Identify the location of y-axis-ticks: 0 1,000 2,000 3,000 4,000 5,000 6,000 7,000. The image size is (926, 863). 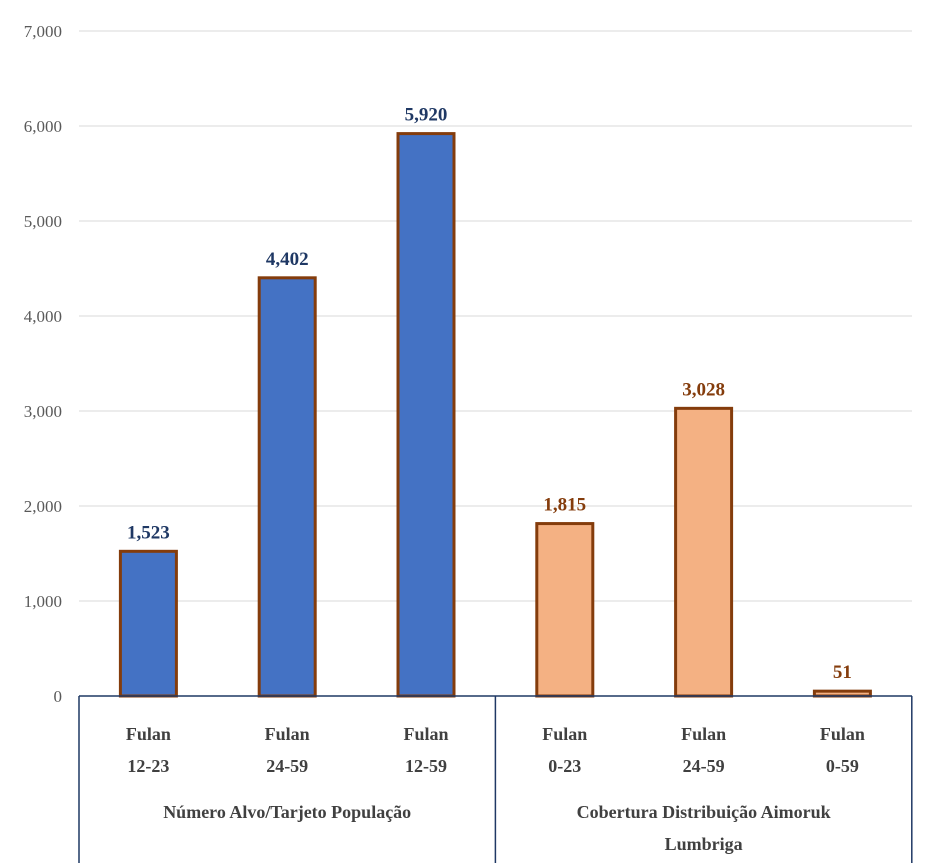
(43, 364).